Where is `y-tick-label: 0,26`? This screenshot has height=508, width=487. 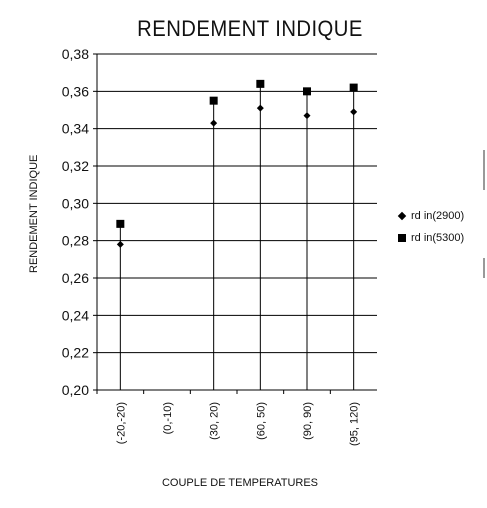
y-tick-label: 0,26 is located at coordinates (75, 278).